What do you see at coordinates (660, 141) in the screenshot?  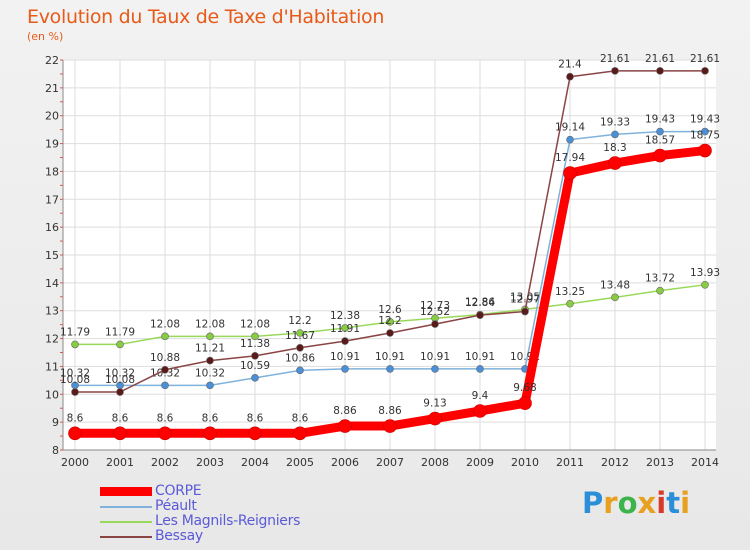 I see `data-label-corpe: 18.57` at bounding box center [660, 141].